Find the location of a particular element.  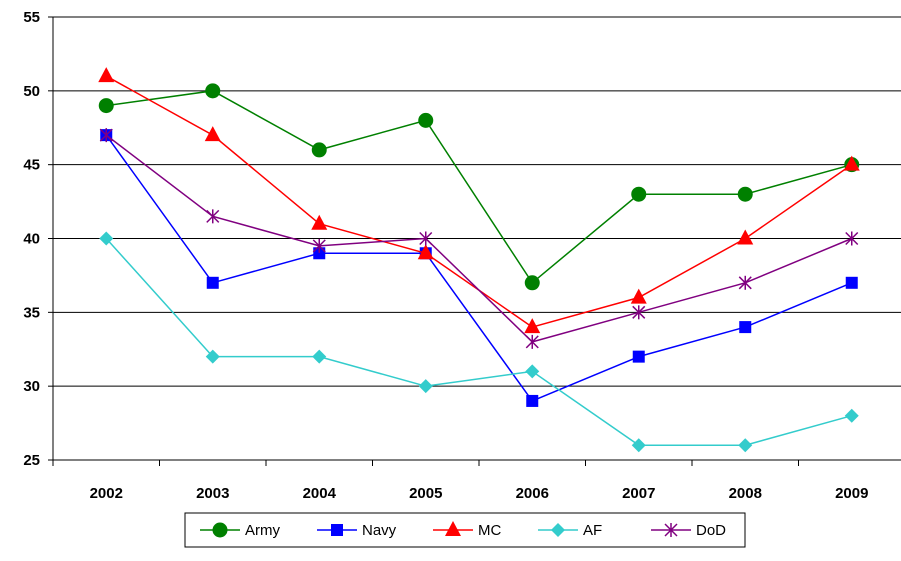

y-tick-label: 45 is located at coordinates (31, 165).